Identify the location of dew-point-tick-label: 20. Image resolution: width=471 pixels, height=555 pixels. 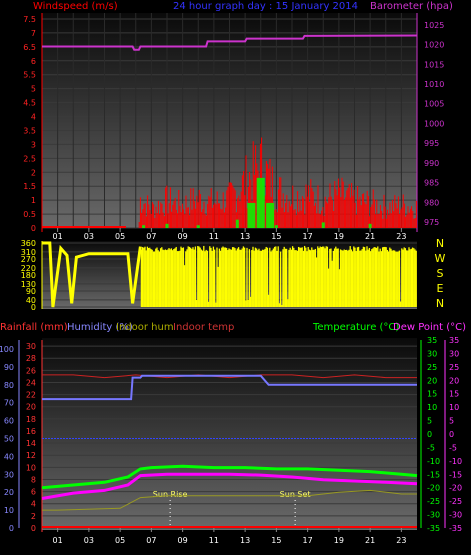
(454, 380).